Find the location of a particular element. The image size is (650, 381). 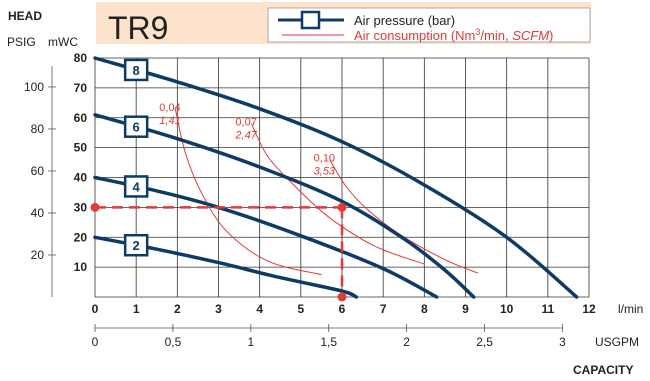

legend-consumption-sup: 3 is located at coordinates (477, 32).